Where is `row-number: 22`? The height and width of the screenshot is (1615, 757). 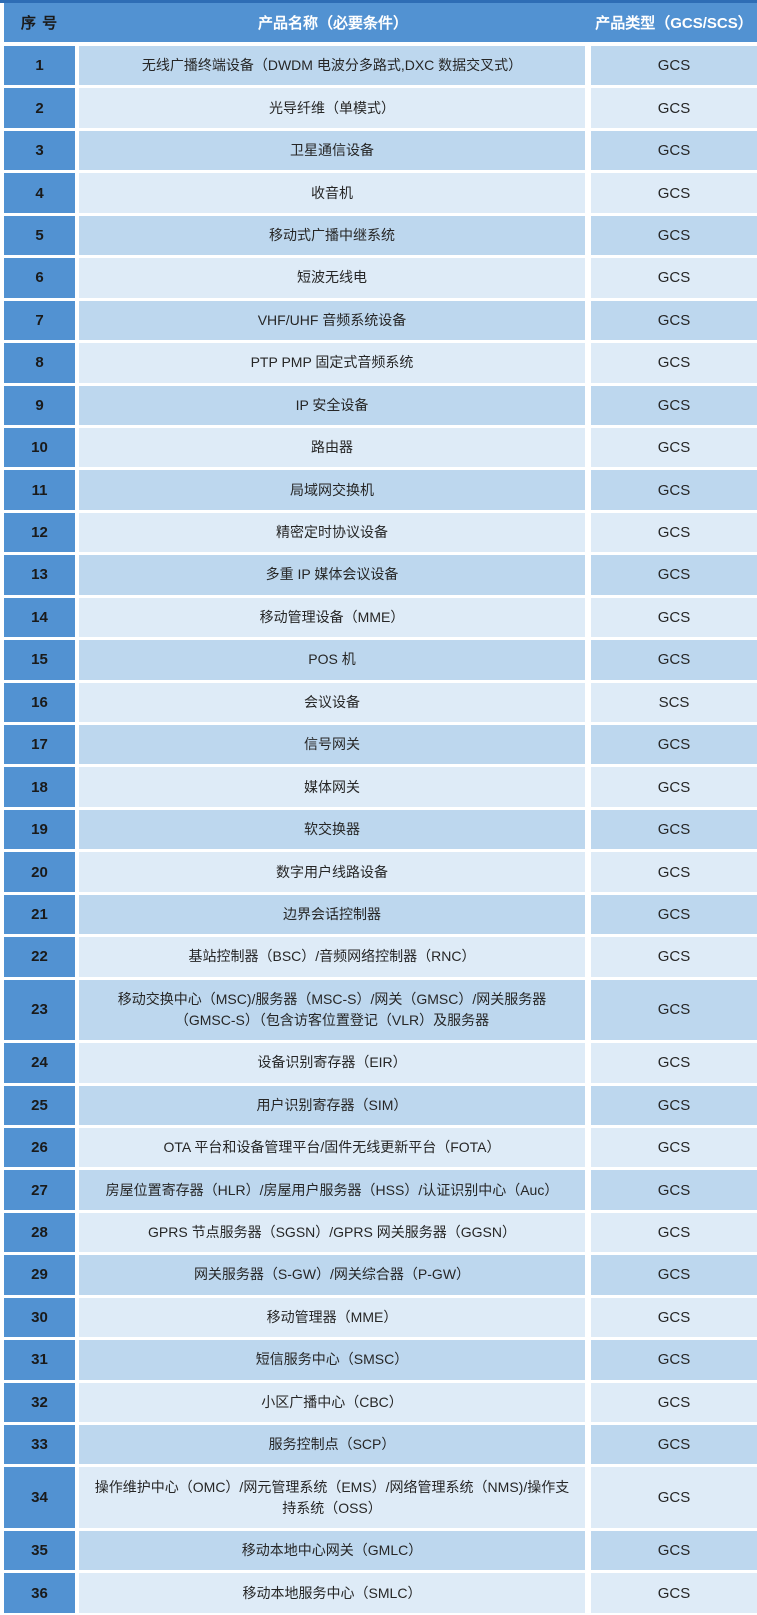 row-number: 22 is located at coordinates (39, 957).